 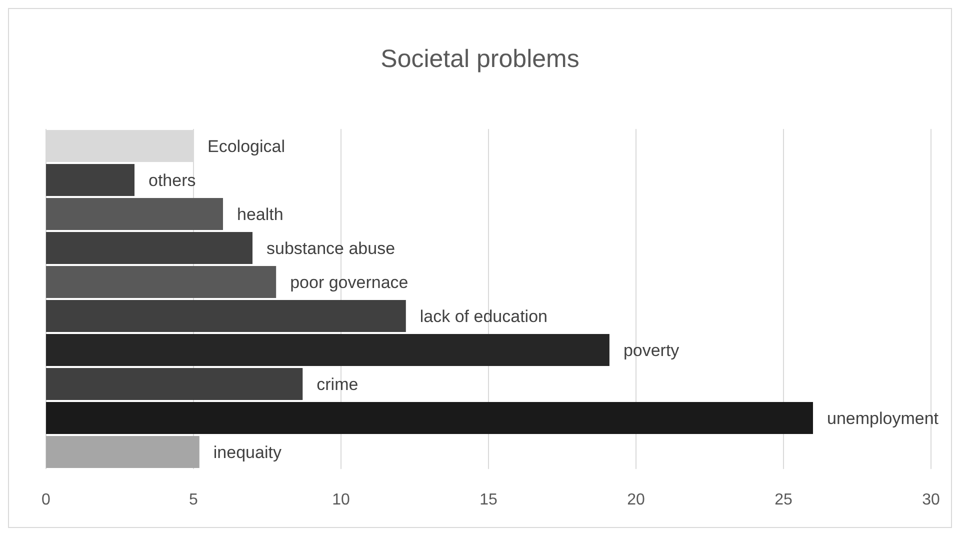 I want to click on y-tick-label: unemployment, so click(x=883, y=418).